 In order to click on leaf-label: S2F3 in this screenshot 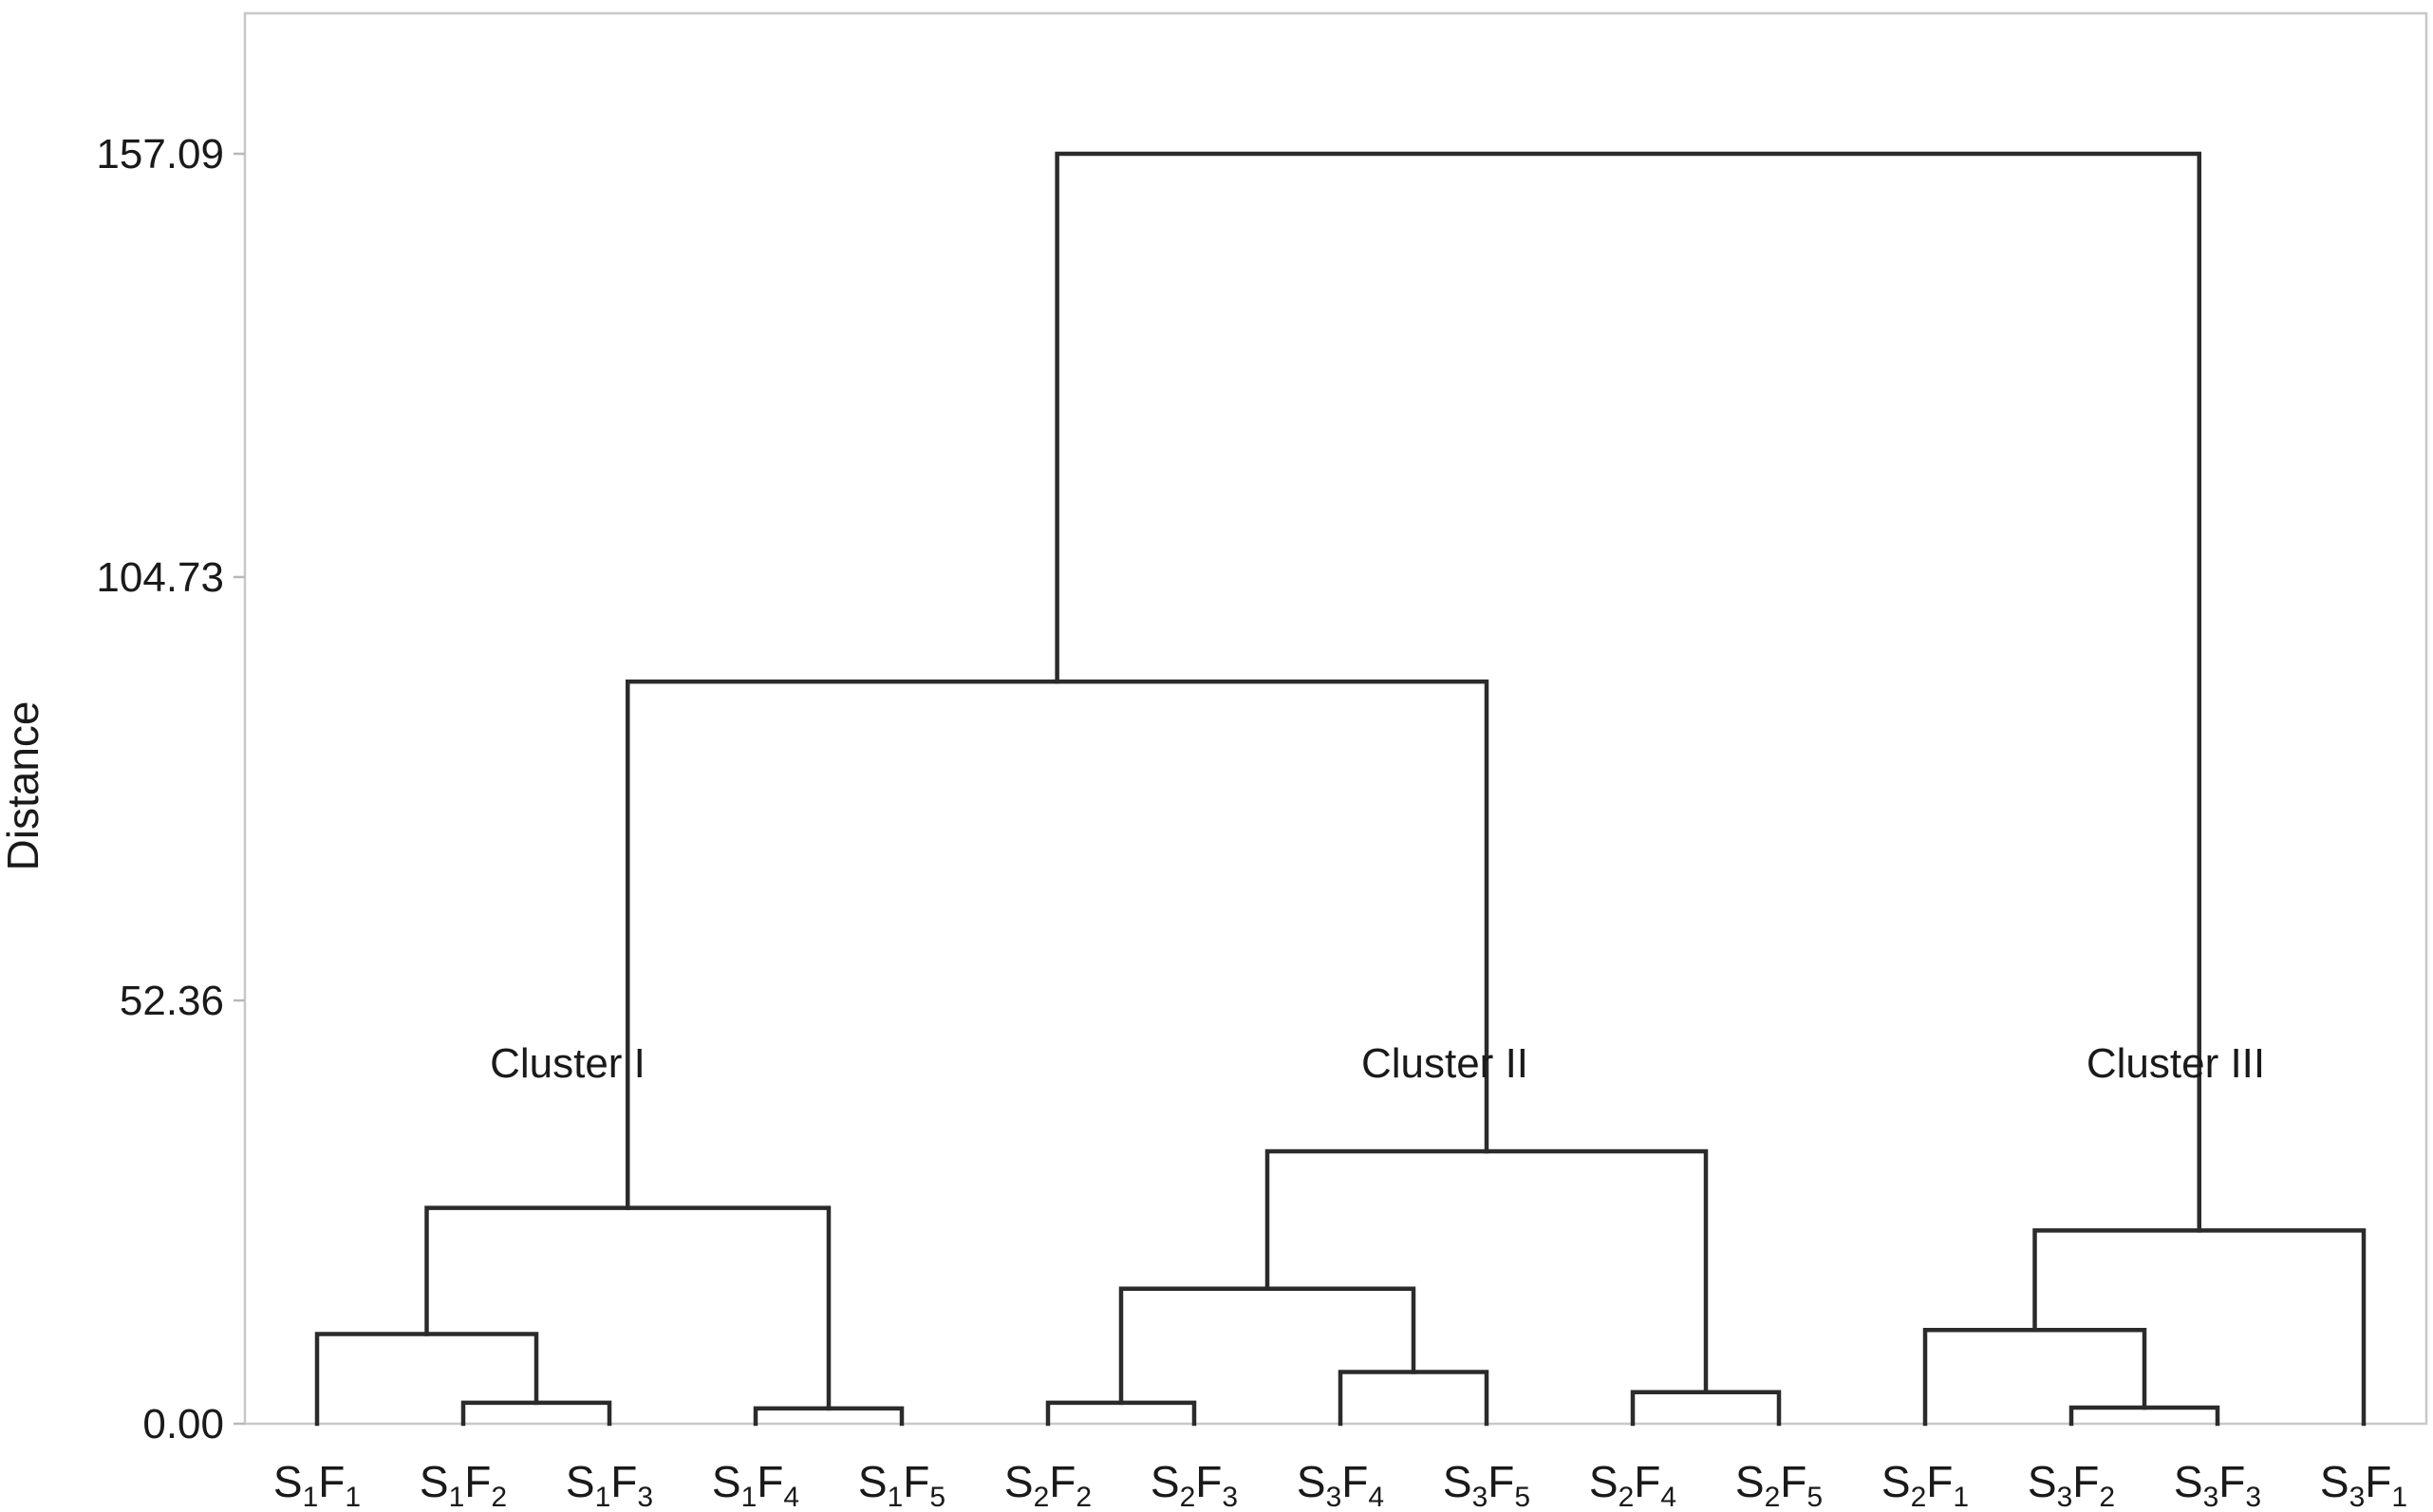, I will do `click(1194, 1484)`.